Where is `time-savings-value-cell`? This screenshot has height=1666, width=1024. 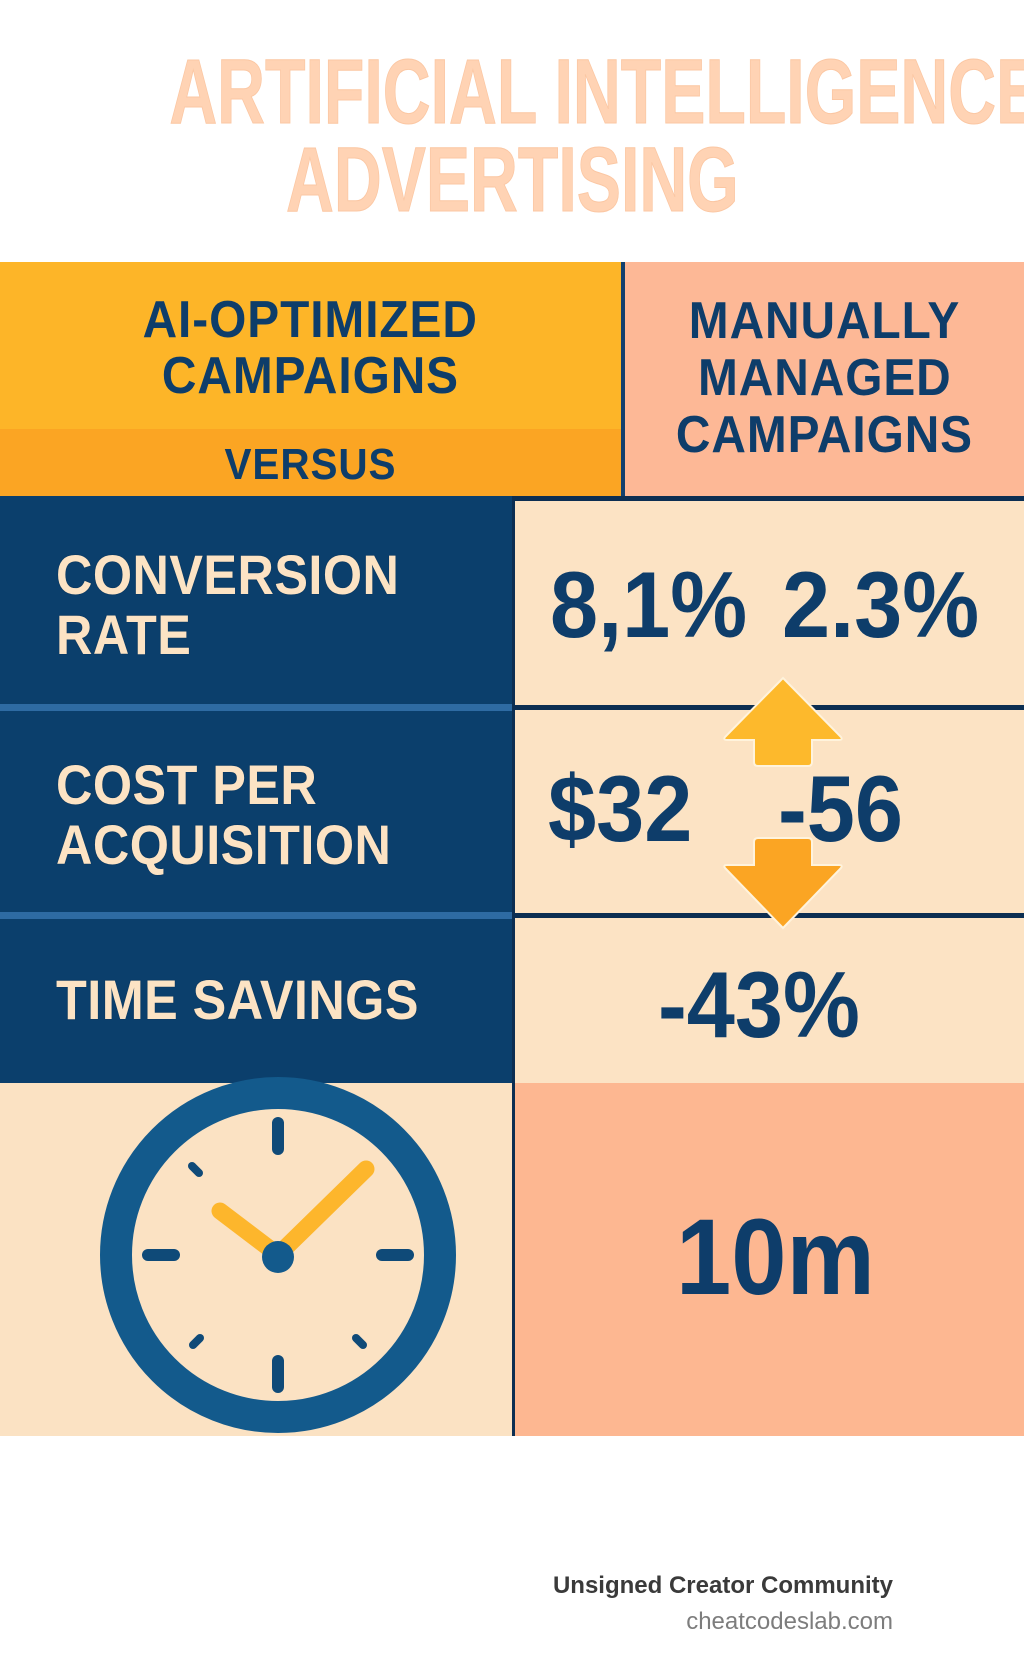 time-savings-value-cell is located at coordinates (769, 1000).